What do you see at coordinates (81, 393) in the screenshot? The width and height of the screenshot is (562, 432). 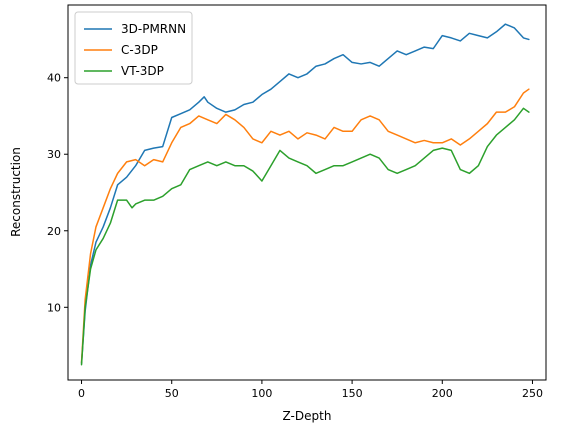 I see `x-tick-label: 0` at bounding box center [81, 393].